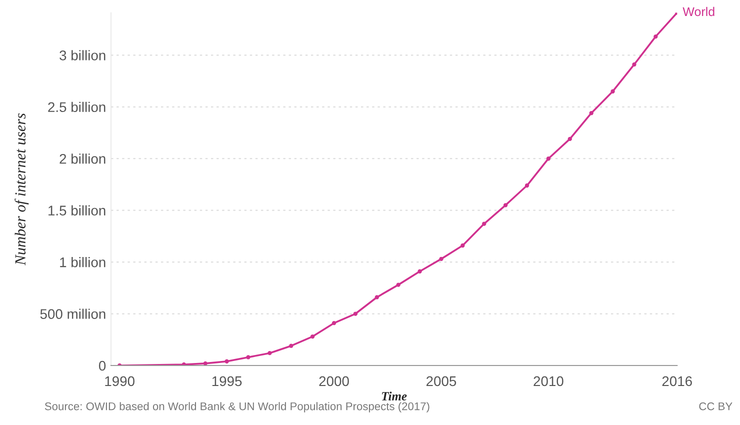  What do you see at coordinates (77, 210) in the screenshot?
I see `y-tick-label: 1.5 billion` at bounding box center [77, 210].